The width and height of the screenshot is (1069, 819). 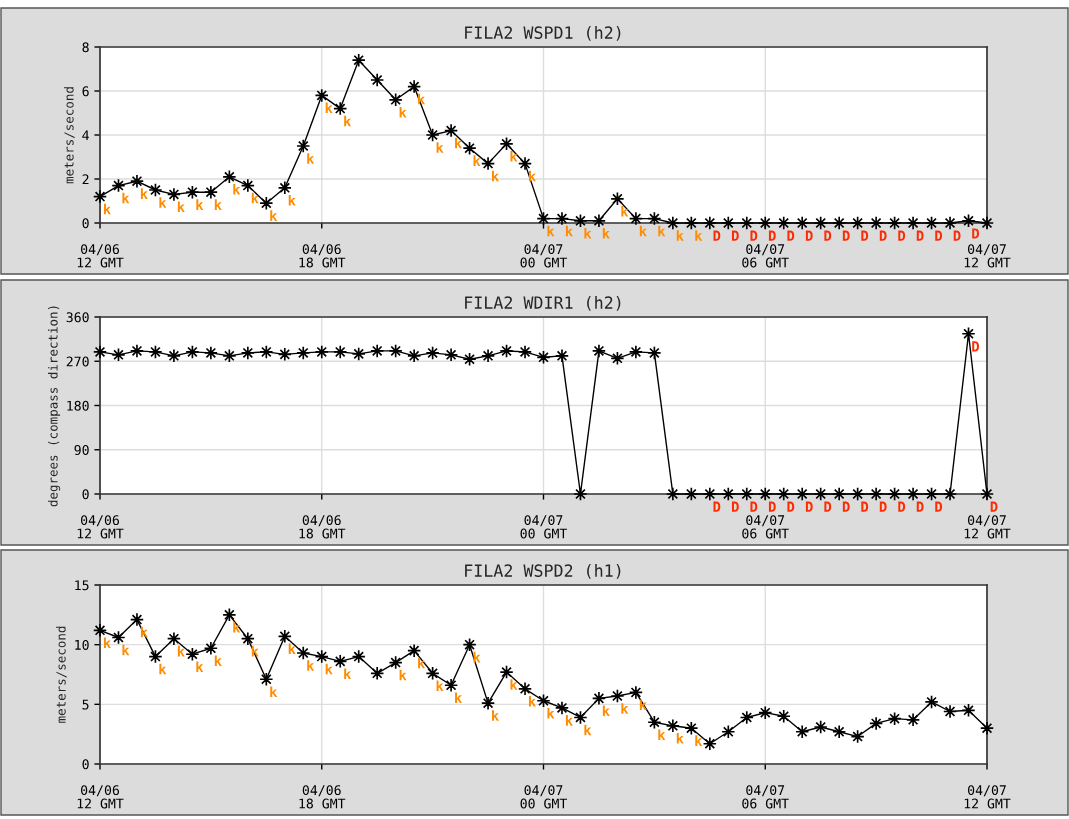 What do you see at coordinates (543, 571) in the screenshot?
I see `chart-title: FILA2 WSPD2 (h1)` at bounding box center [543, 571].